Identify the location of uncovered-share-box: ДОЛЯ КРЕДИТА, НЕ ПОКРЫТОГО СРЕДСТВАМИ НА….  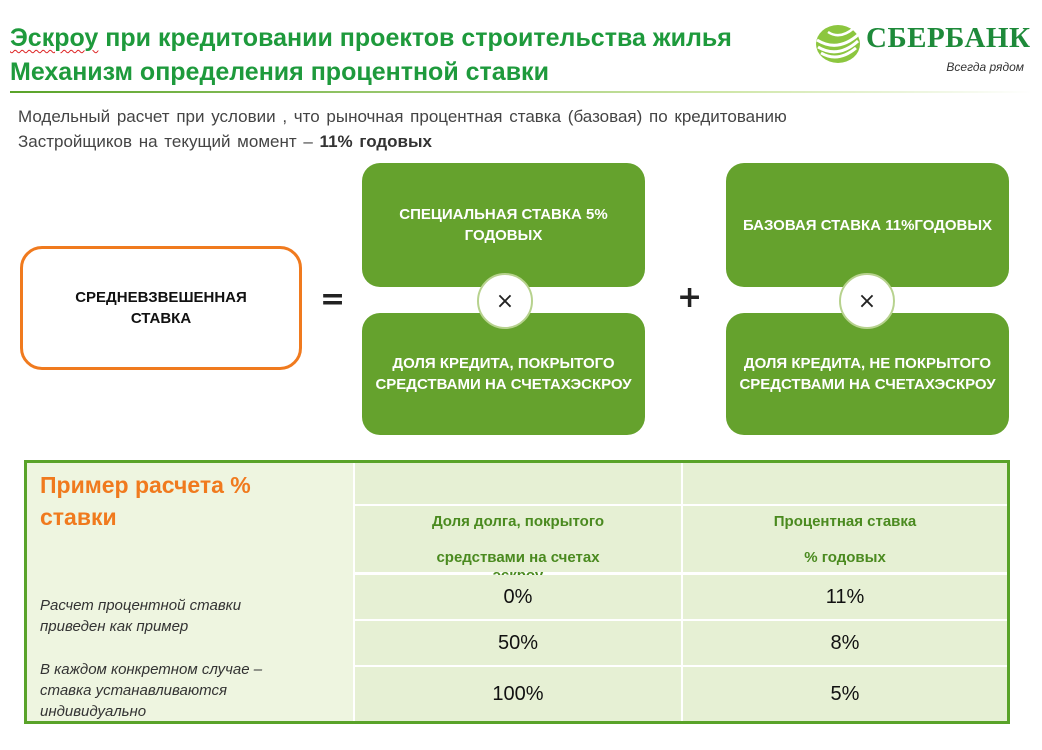
(867, 374).